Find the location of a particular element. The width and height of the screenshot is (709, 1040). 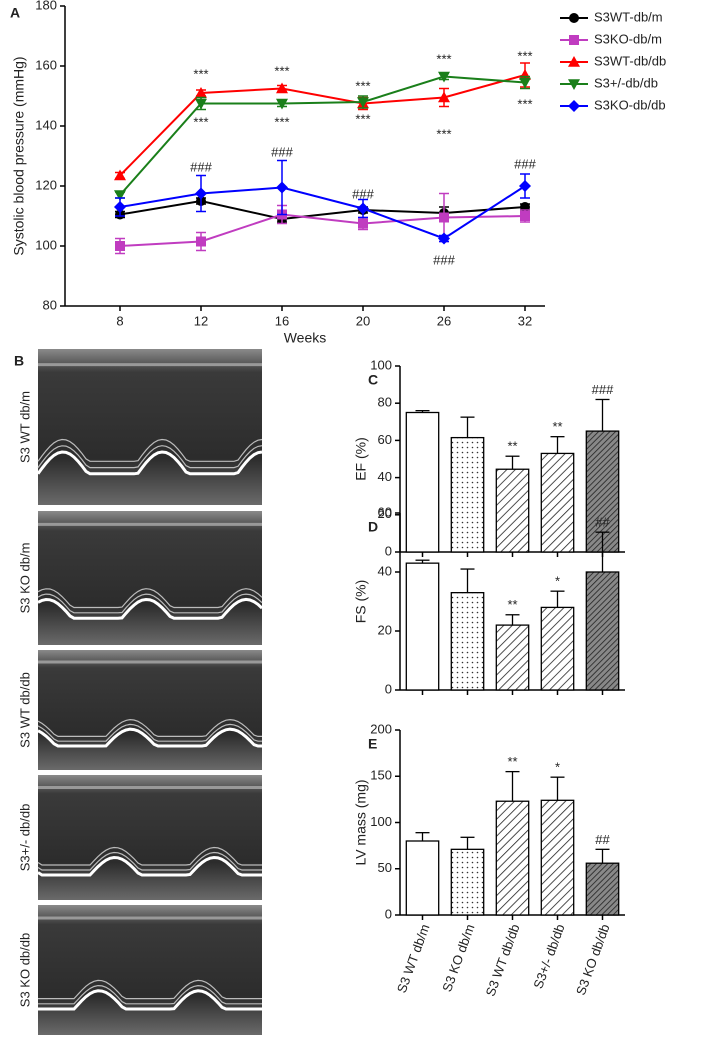

y-tick-label: 80 is located at coordinates (50, 304).